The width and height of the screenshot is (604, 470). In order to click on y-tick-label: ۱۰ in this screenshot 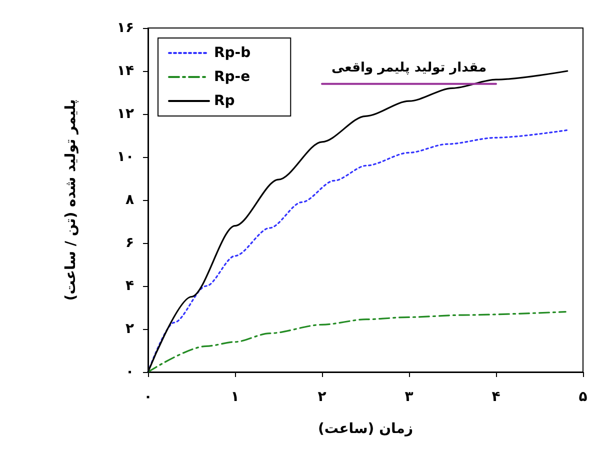, I will do `click(125, 157)`.